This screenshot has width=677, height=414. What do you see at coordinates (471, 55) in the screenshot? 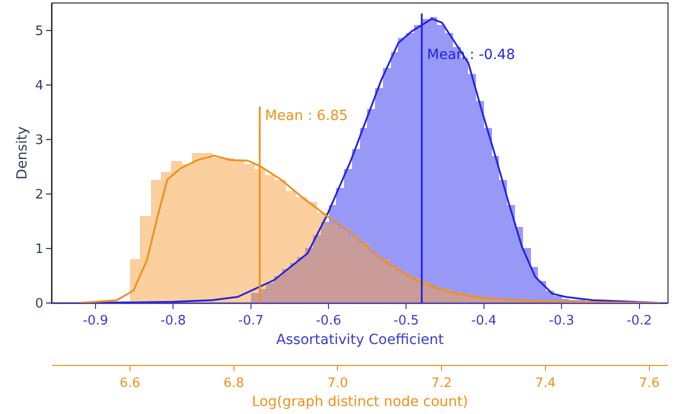
I see `ref-line-label: Mean : -0.48` at bounding box center [471, 55].